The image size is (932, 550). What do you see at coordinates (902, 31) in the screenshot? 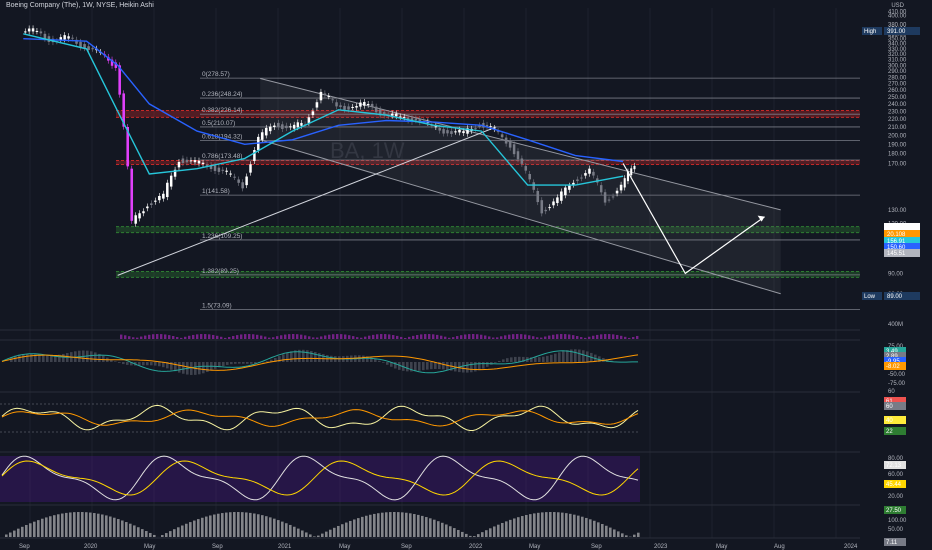
I see `price-badge` at bounding box center [902, 31].